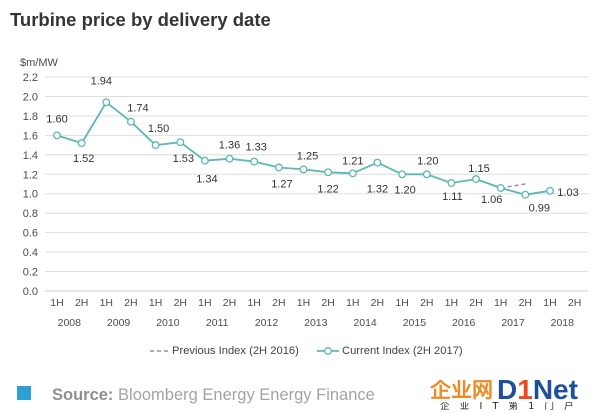 This screenshot has width=600, height=413. What do you see at coordinates (119, 323) in the screenshot?
I see `x-year-label: 2009` at bounding box center [119, 323].